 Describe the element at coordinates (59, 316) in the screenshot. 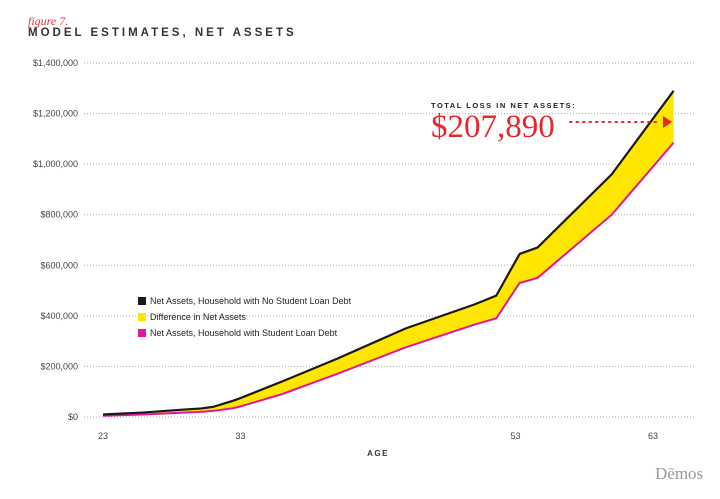

I see `y-tick-label: $400,000` at that location.